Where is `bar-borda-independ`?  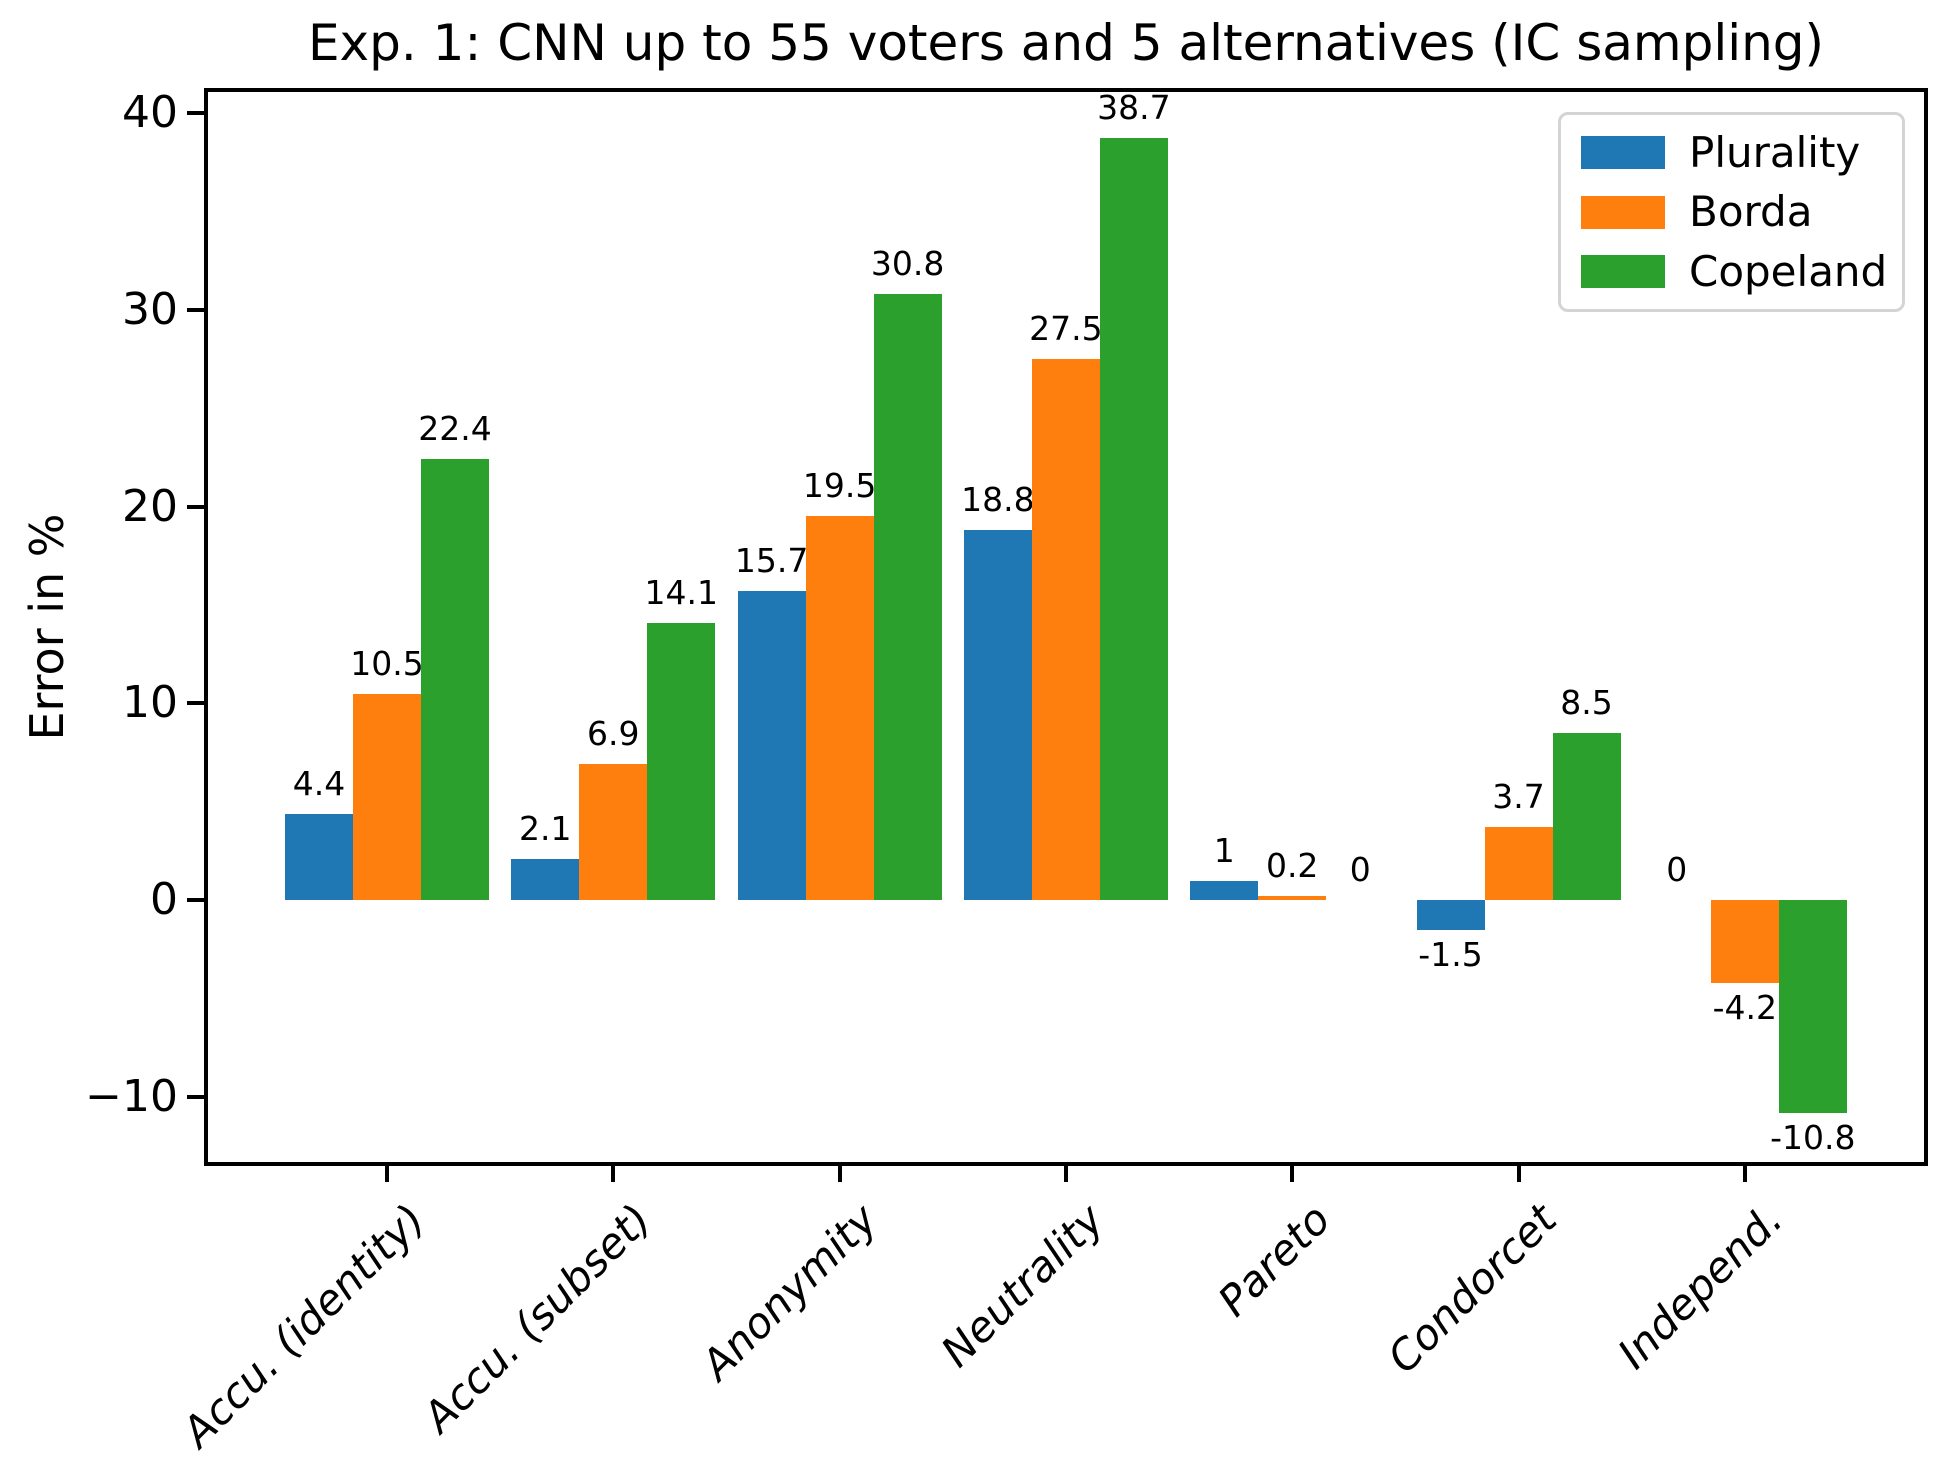 bar-borda-independ is located at coordinates (1744, 941).